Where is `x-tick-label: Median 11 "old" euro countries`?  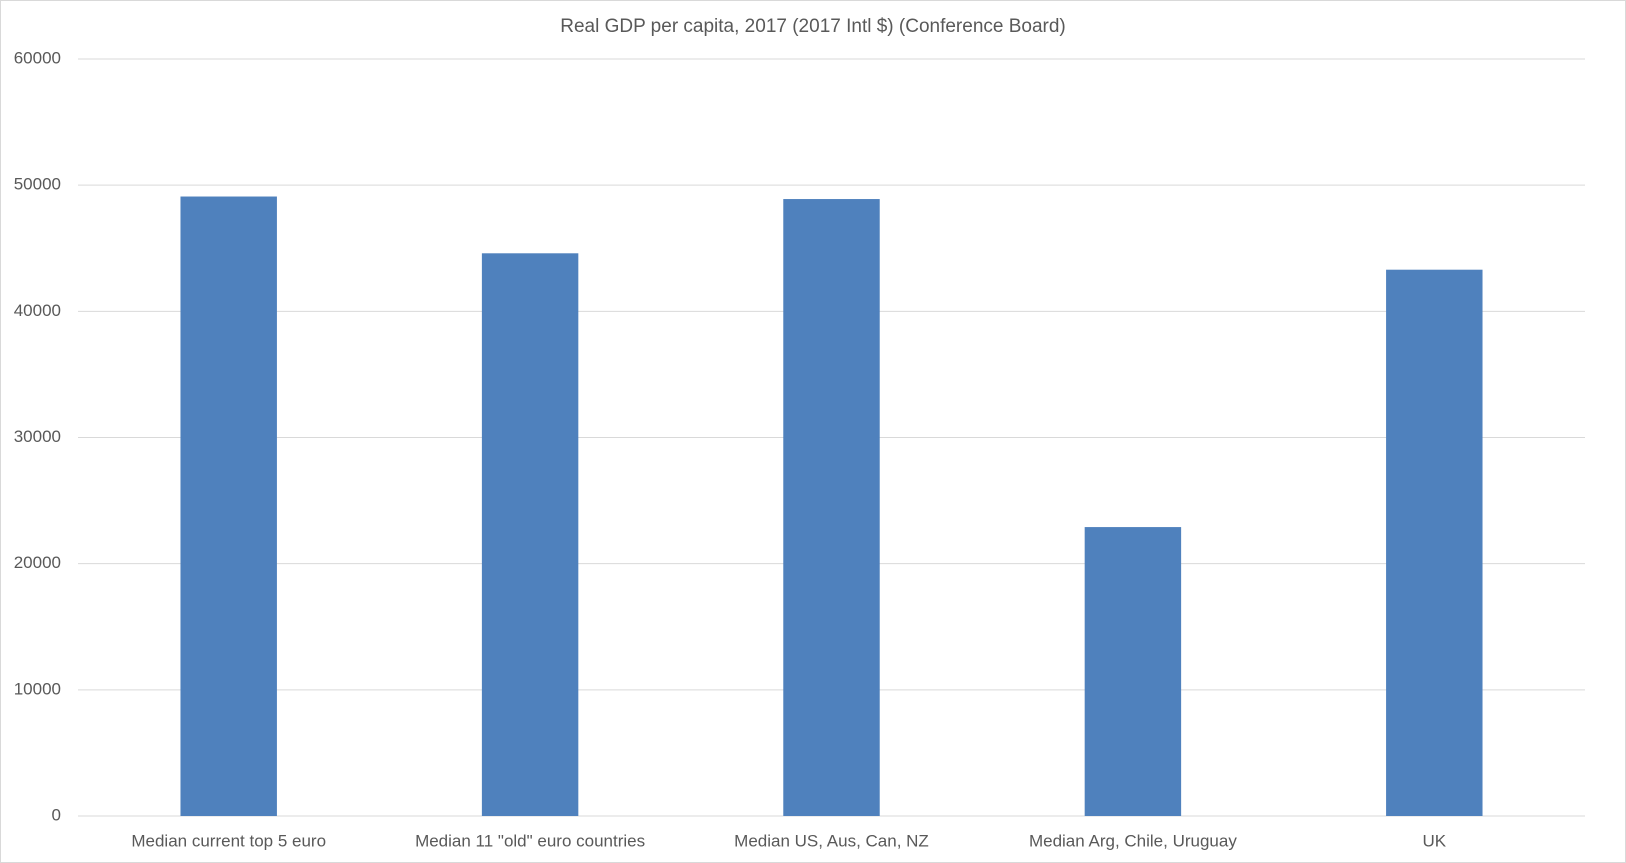
x-tick-label: Median 11 "old" euro countries is located at coordinates (530, 840).